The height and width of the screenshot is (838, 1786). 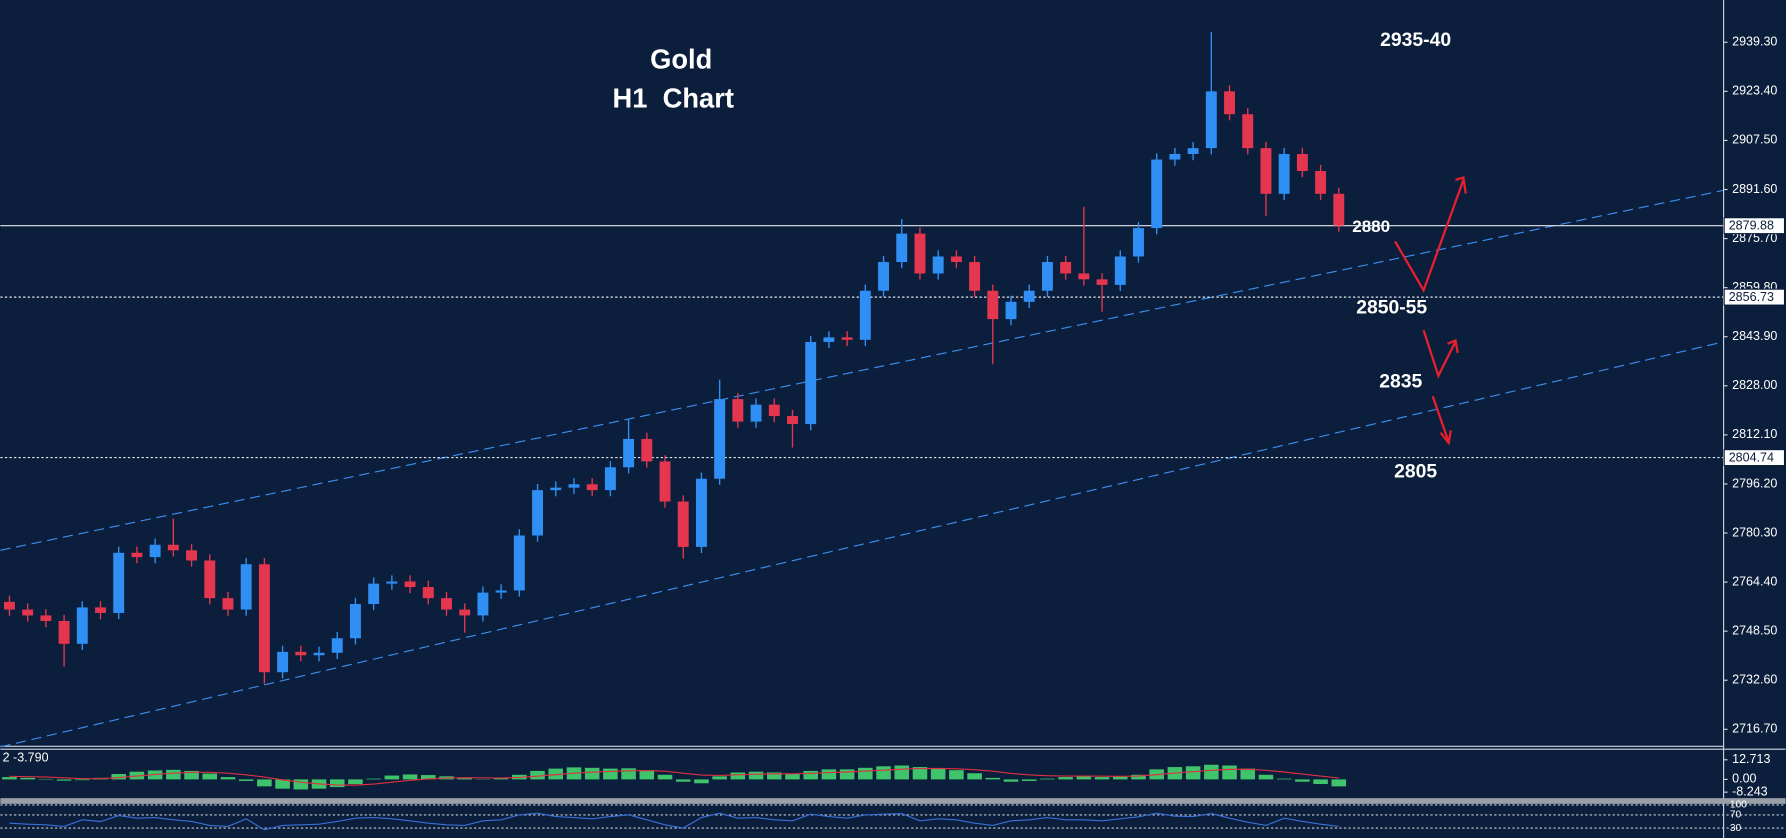 What do you see at coordinates (1371, 226) in the screenshot?
I see `annotation: 2880` at bounding box center [1371, 226].